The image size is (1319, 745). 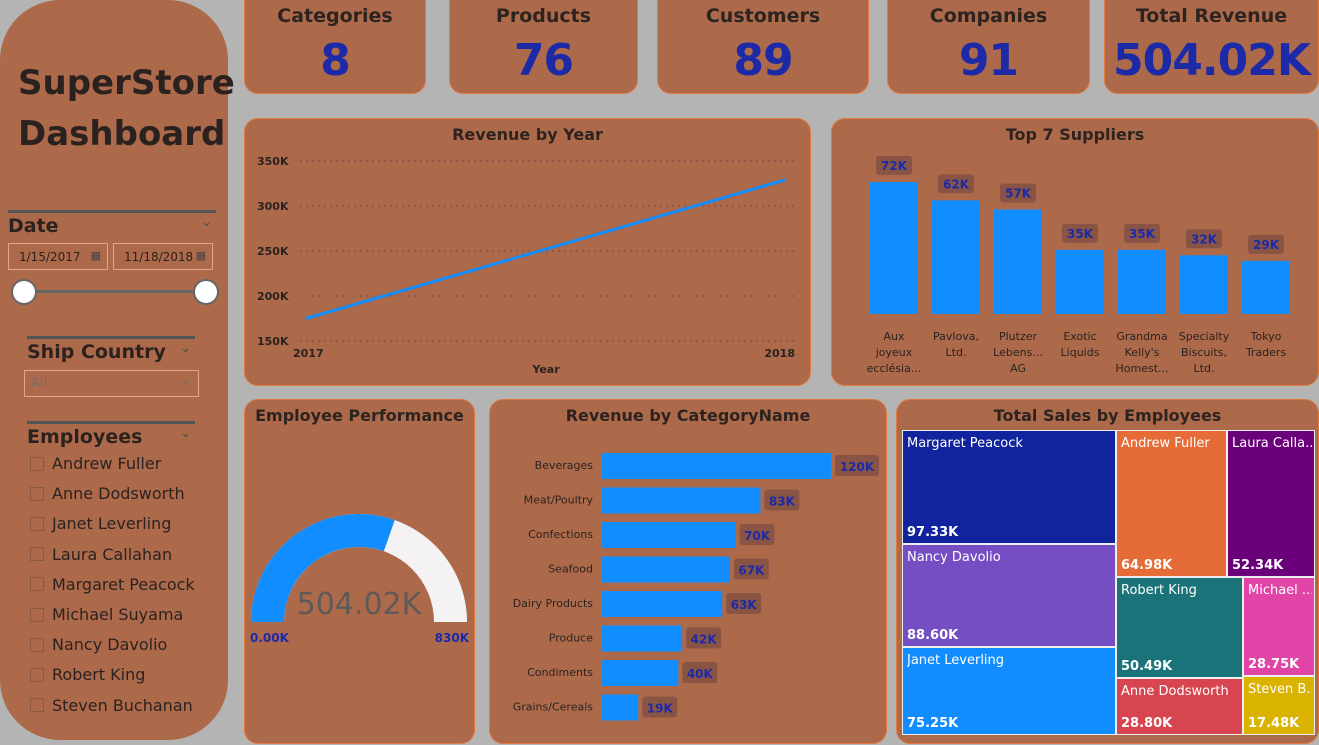 What do you see at coordinates (273, 161) in the screenshot?
I see `y-tick-label: 350K` at bounding box center [273, 161].